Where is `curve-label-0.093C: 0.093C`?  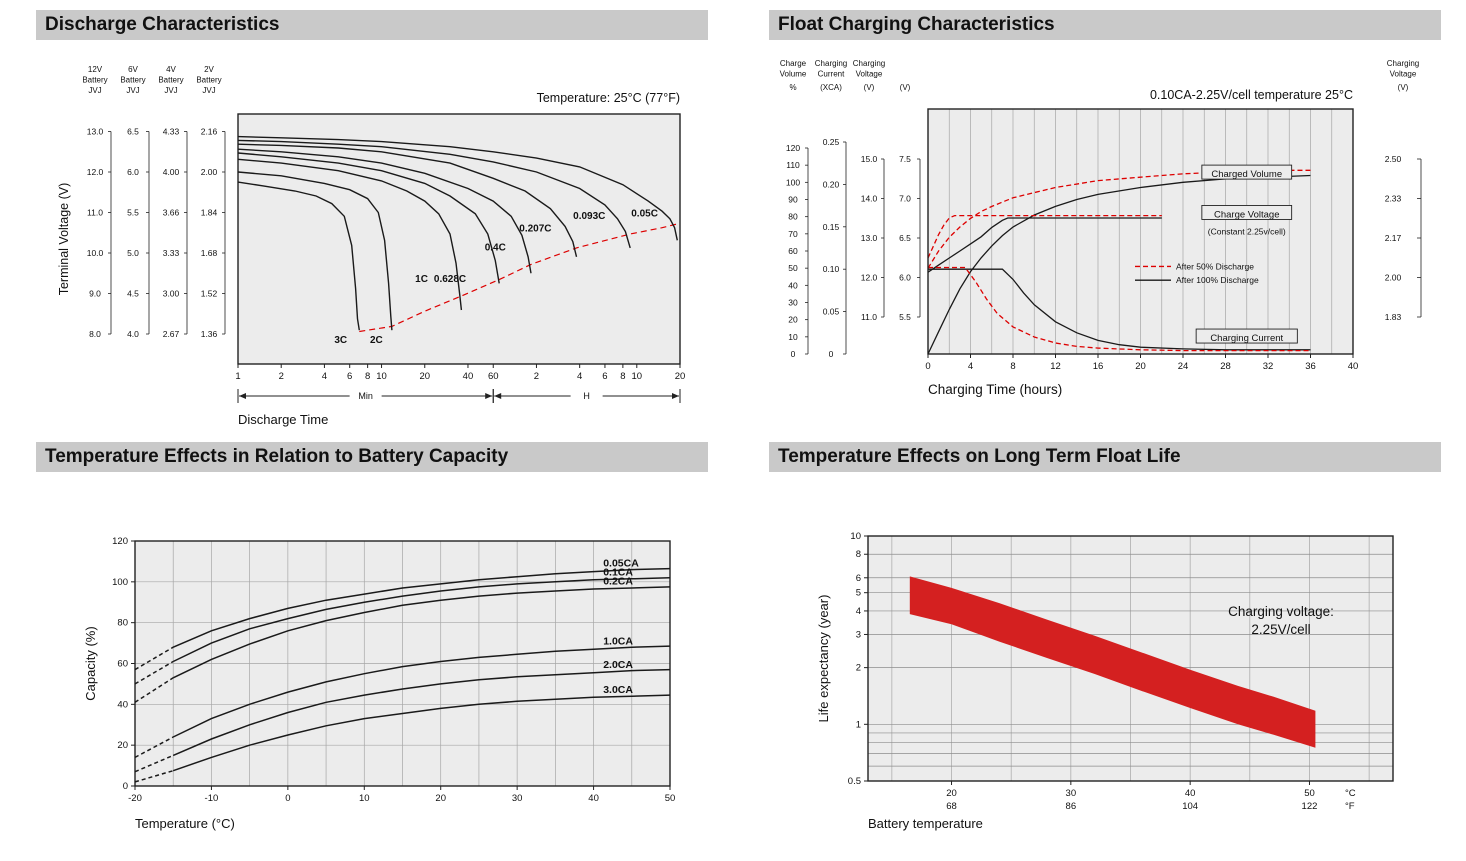
curve-label-0.093C: 0.093C is located at coordinates (589, 216).